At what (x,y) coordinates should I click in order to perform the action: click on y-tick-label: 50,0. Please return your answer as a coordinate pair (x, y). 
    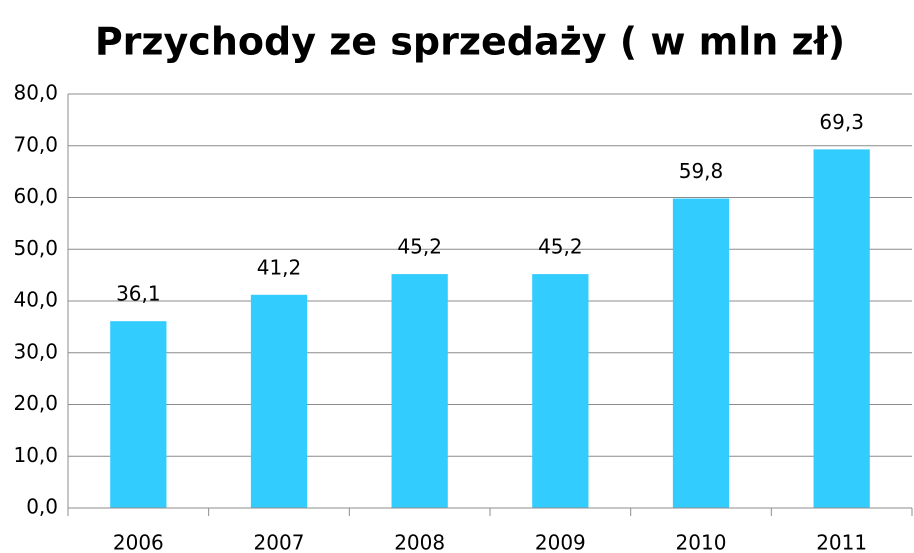
    Looking at the image, I should click on (35, 248).